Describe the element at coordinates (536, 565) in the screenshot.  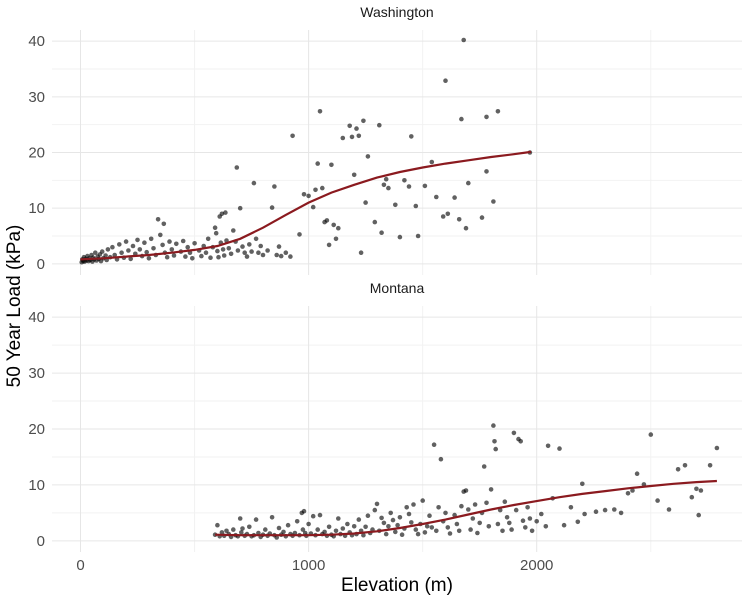
I see `x-tick-label: 2000` at that location.